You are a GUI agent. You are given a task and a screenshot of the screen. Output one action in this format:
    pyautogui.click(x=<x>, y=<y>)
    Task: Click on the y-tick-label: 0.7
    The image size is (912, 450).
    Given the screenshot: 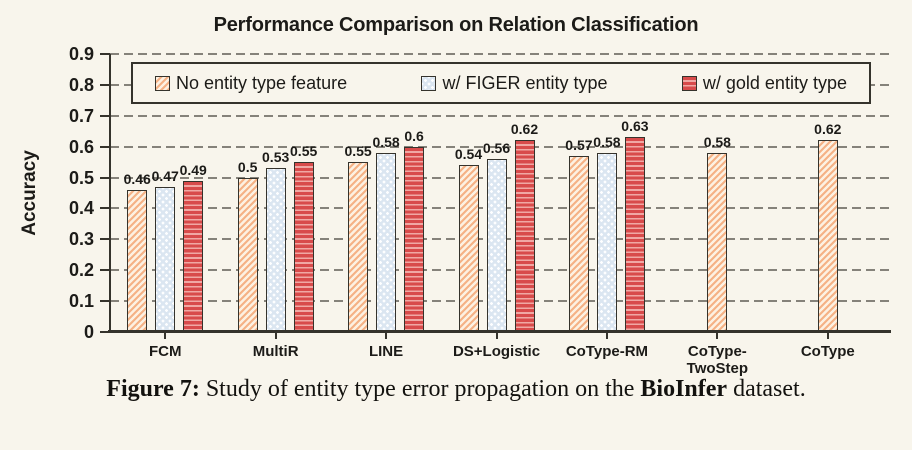 What is the action you would take?
    pyautogui.click(x=81, y=115)
    